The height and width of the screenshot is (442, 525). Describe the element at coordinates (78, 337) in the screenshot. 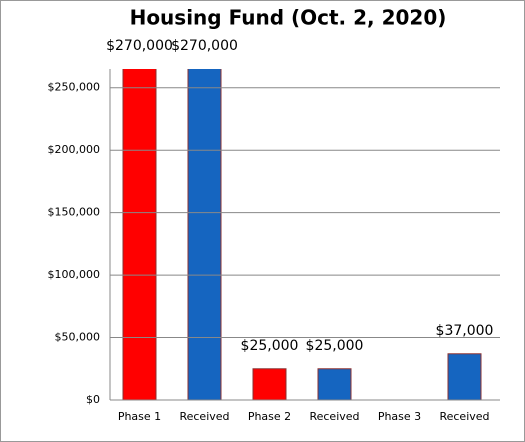

I see `y-tick-label: $50,000` at that location.